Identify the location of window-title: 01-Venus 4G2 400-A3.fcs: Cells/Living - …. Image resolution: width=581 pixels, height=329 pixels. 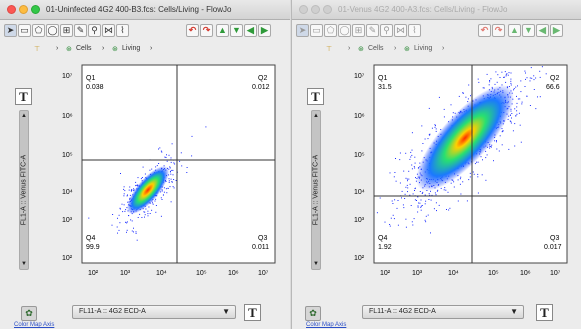
(423, 9).